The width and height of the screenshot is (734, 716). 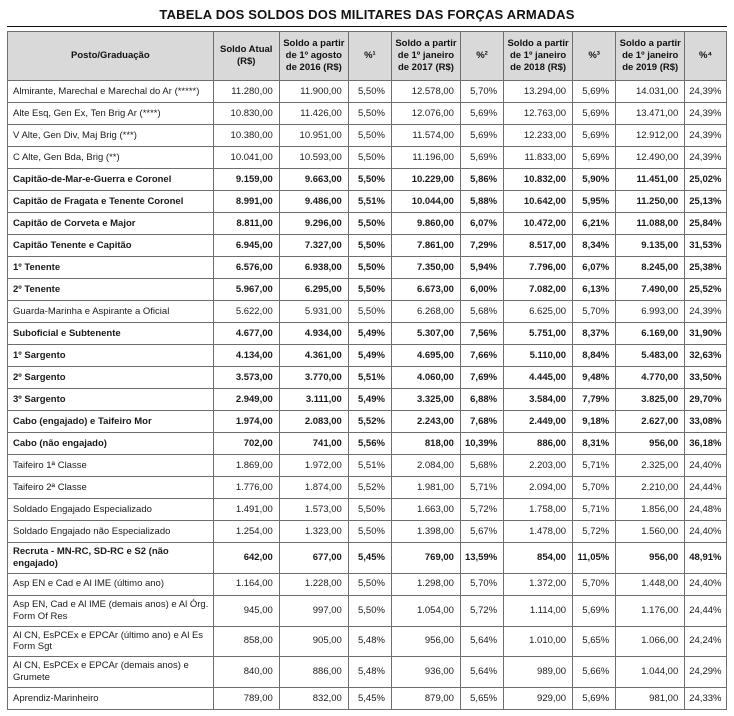 I want to click on value-cell: 642,00, so click(x=246, y=558).